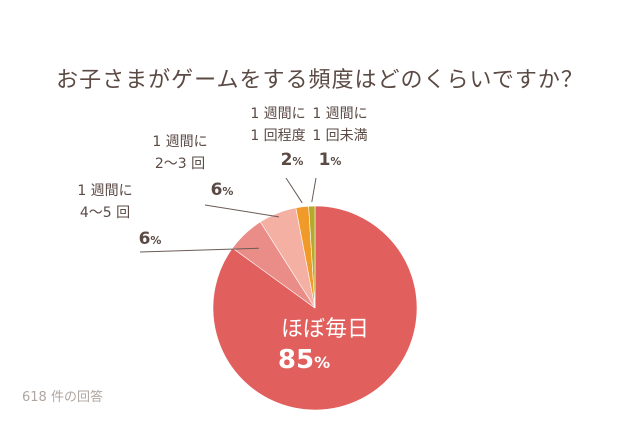  What do you see at coordinates (320, 80) in the screenshot?
I see `chart-title: お子さまがゲームをする頻度はどのくらいですか？` at bounding box center [320, 80].